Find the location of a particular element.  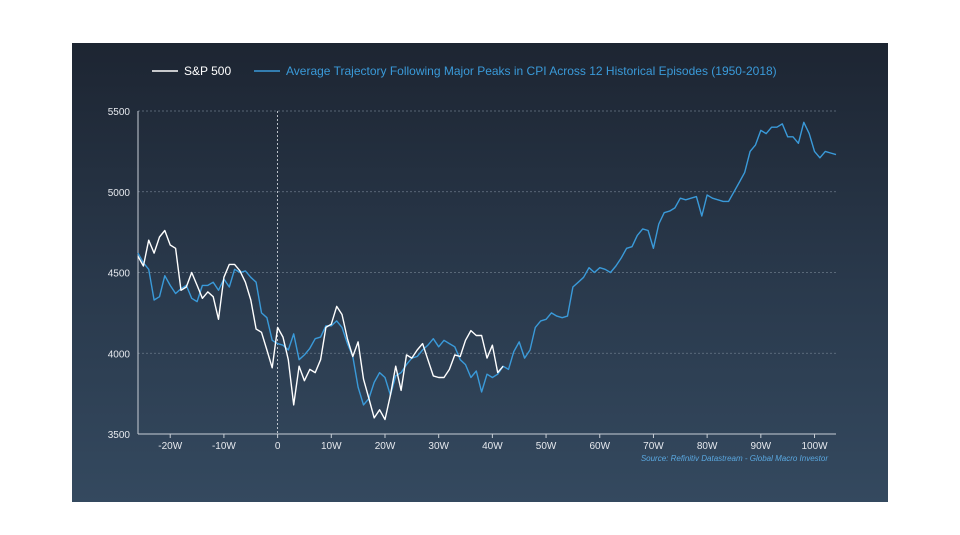

x-tick-label: 90W is located at coordinates (761, 446).